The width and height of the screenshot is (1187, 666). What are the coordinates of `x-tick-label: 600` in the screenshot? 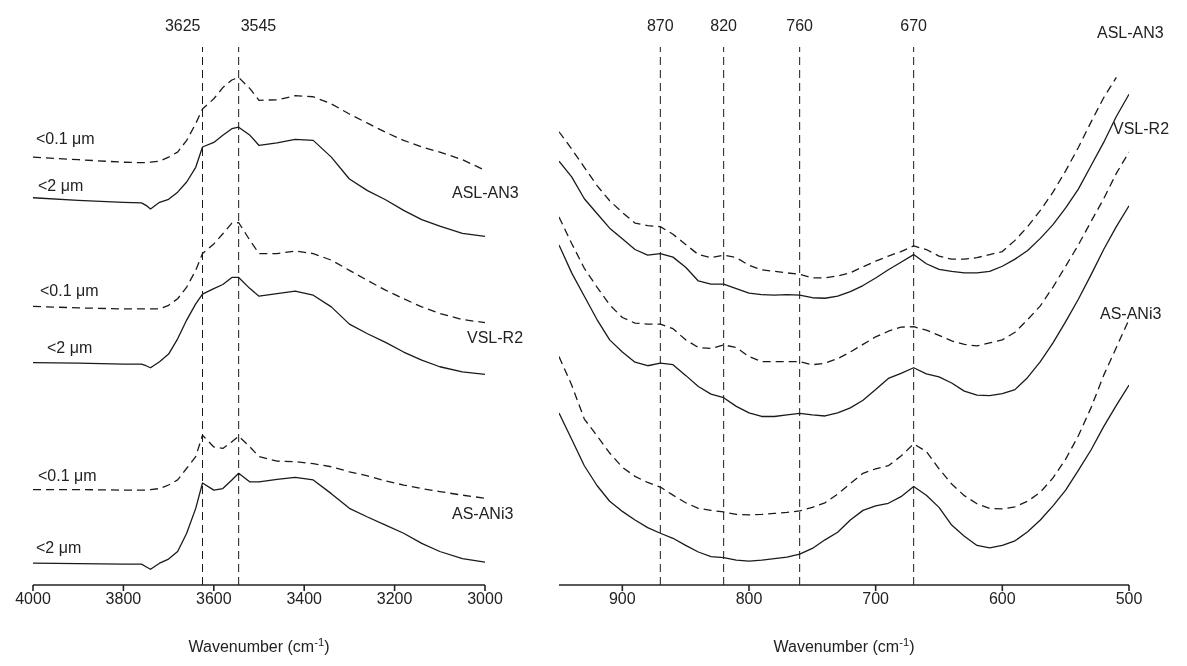 It's located at (1002, 599).